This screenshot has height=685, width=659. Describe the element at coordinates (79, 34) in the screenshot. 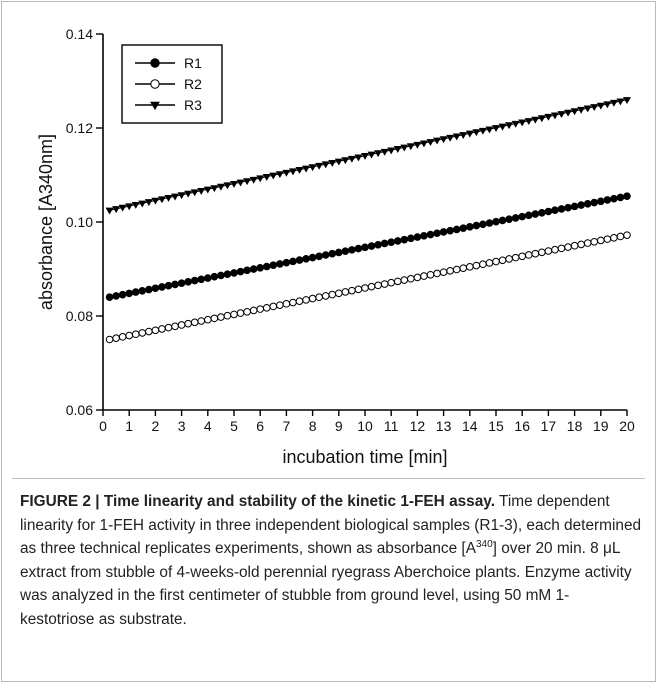

I see `y-tick-label: 0.14` at that location.